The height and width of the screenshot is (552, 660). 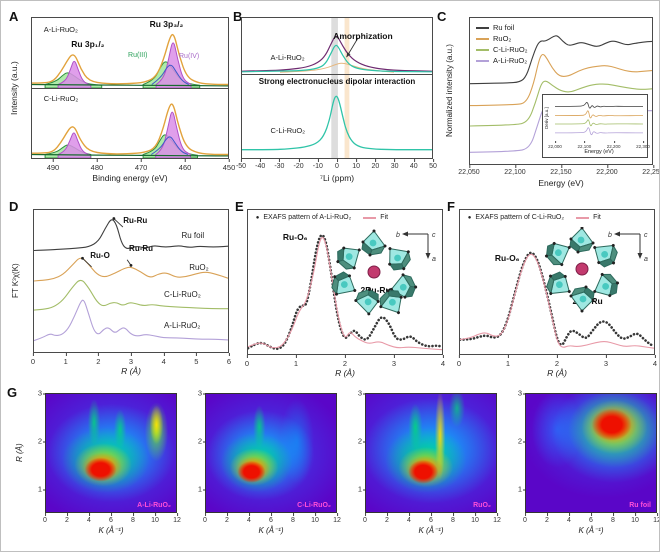 What do you see at coordinates (288, 130) in the screenshot?
I see `sample-label-c-li: C-Li-RuO₂` at bounding box center [288, 130].